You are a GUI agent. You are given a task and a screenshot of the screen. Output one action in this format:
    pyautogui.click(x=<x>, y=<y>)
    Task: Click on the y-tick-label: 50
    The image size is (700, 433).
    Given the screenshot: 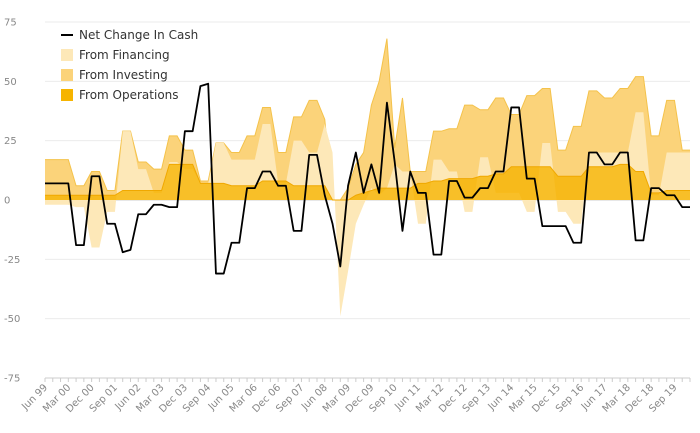 What is the action you would take?
    pyautogui.click(x=10, y=82)
    